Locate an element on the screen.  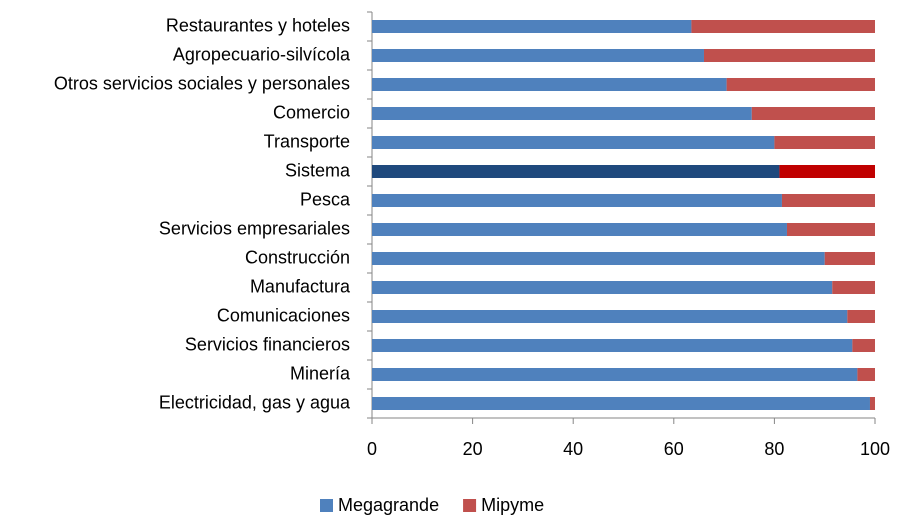
y-tick-label: Otros servicios sociales y personales is located at coordinates (202, 83).